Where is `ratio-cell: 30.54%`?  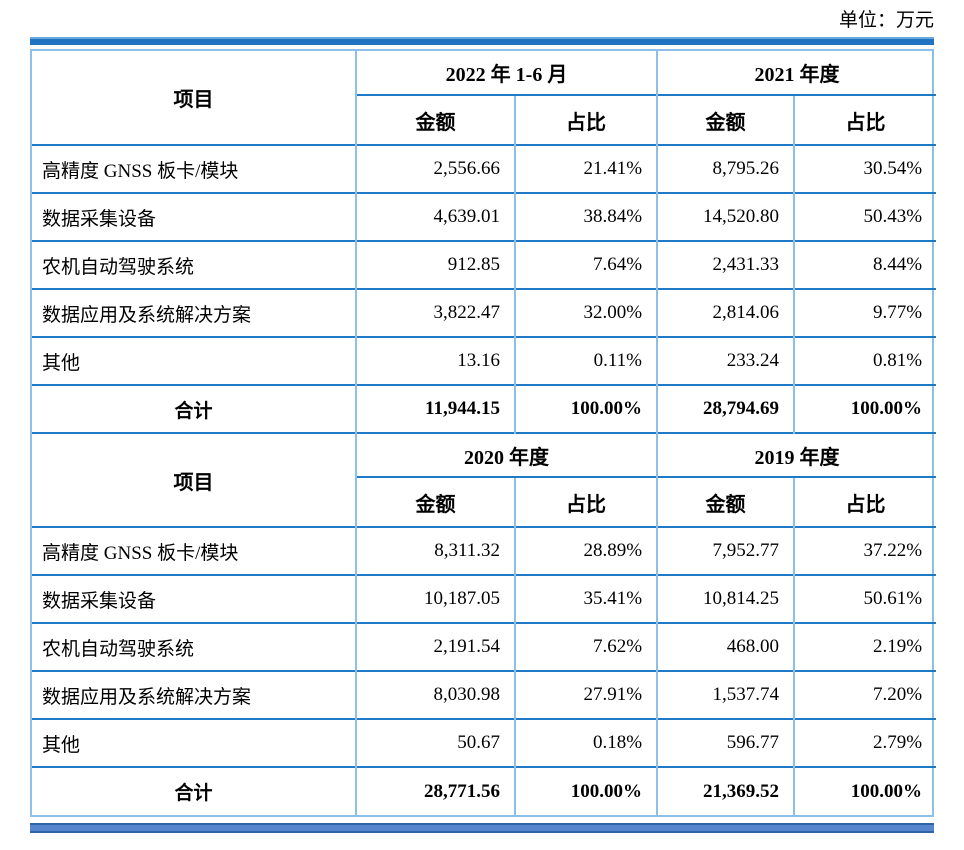
ratio-cell: 30.54% is located at coordinates (865, 168).